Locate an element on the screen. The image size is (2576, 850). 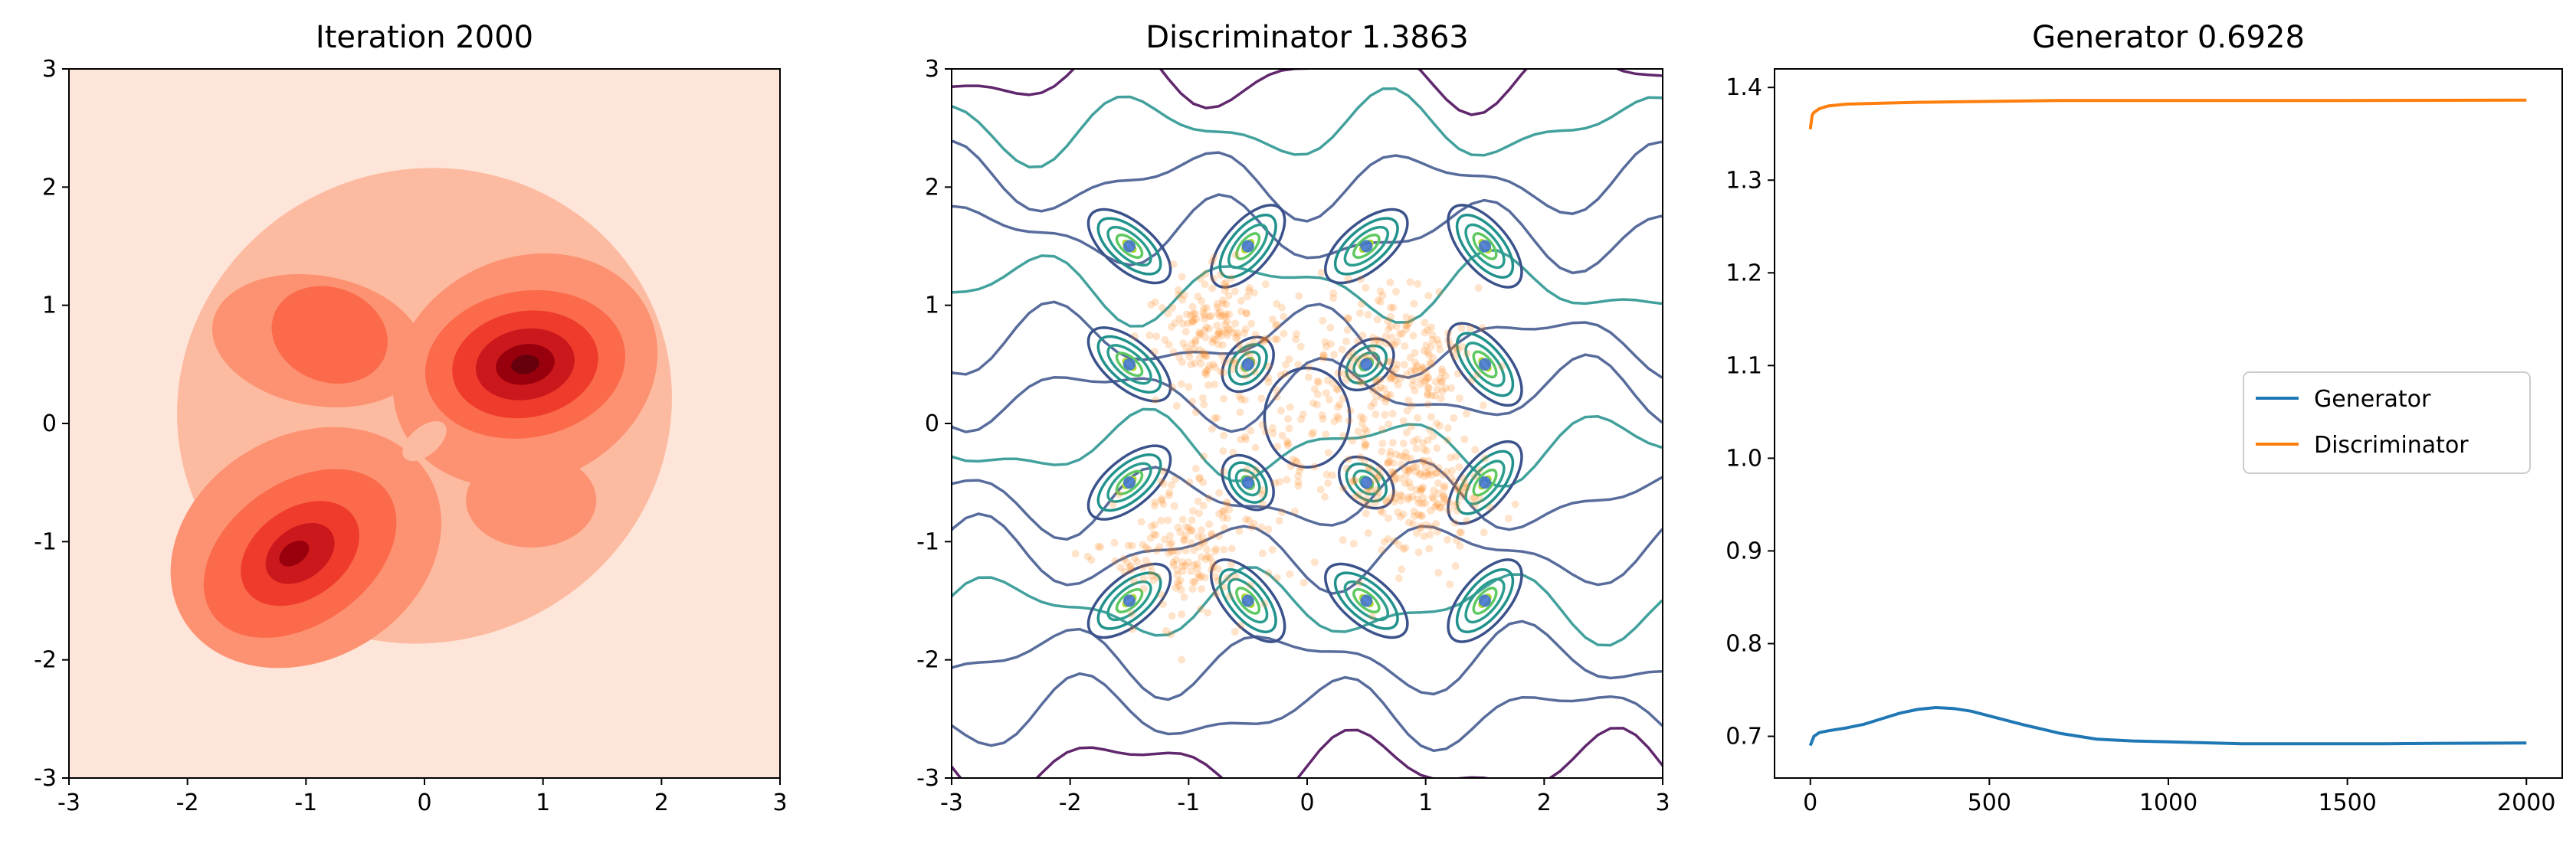
y-tick-label: -3 is located at coordinates (46, 778).